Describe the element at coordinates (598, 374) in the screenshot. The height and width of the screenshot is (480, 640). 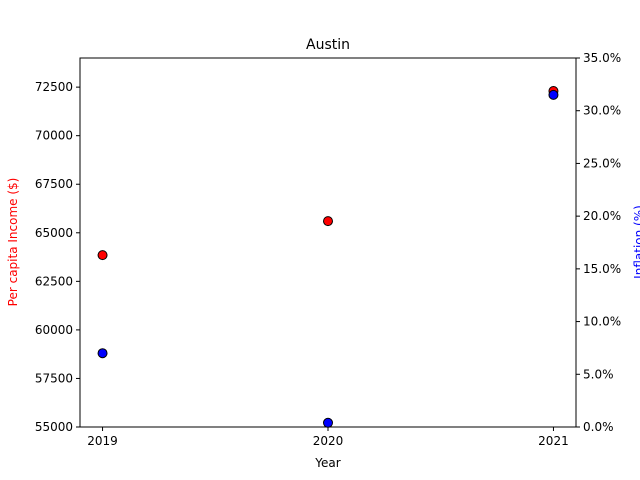
I see `y-right-tick-label: 5.0%` at that location.